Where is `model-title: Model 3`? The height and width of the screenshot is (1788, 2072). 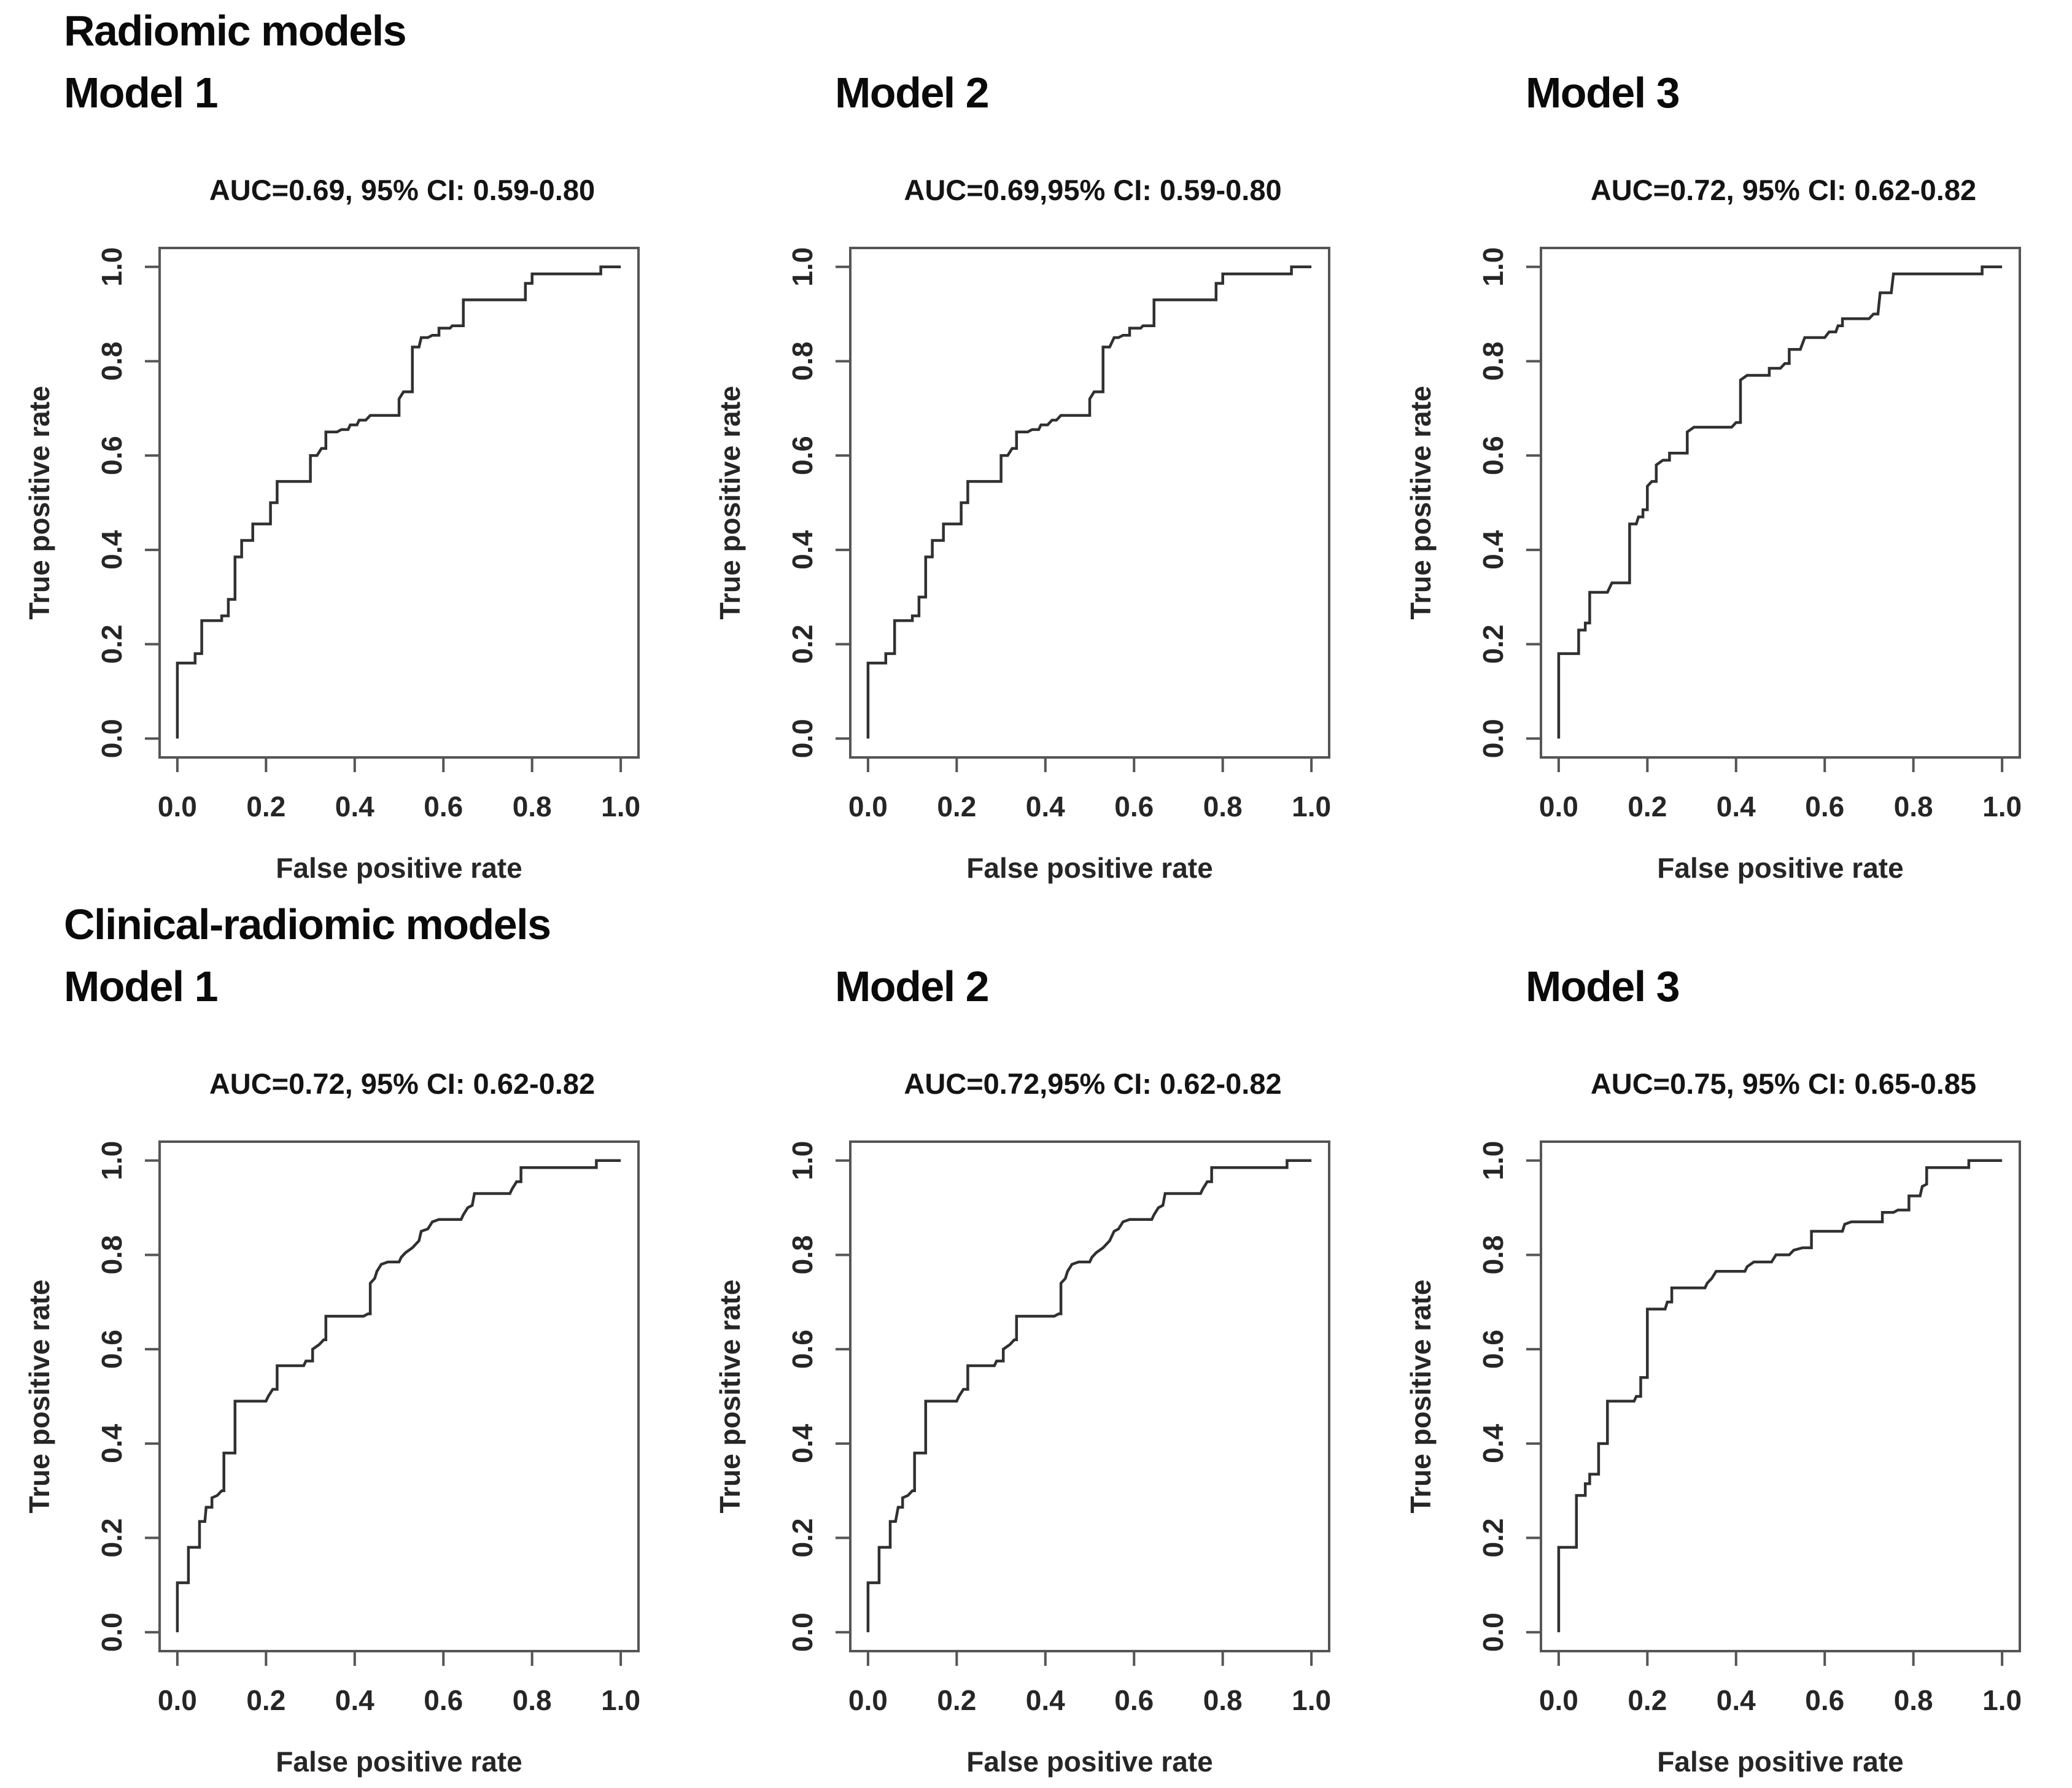 model-title: Model 3 is located at coordinates (1603, 986).